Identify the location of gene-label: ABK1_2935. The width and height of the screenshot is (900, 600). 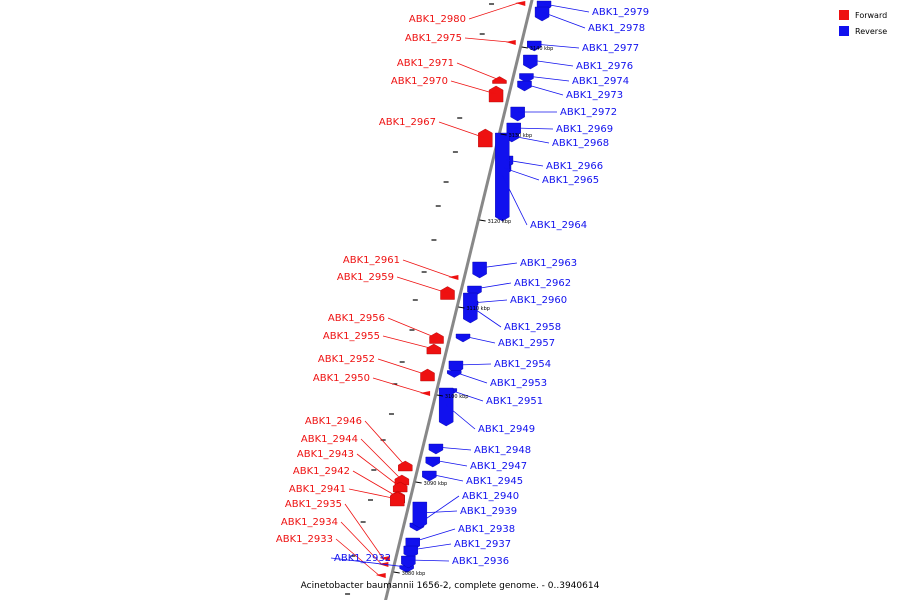
(313, 504).